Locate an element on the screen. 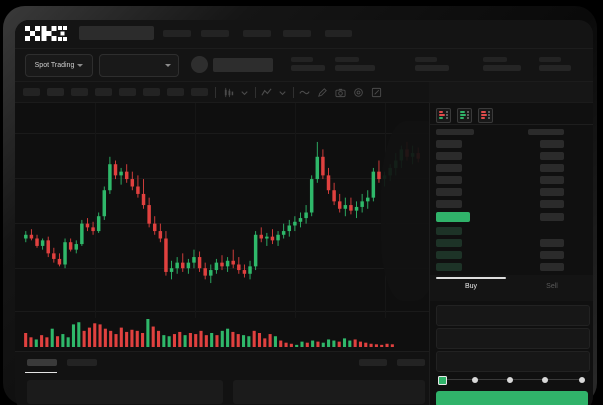  nav-item-earn is located at coordinates (297, 33).